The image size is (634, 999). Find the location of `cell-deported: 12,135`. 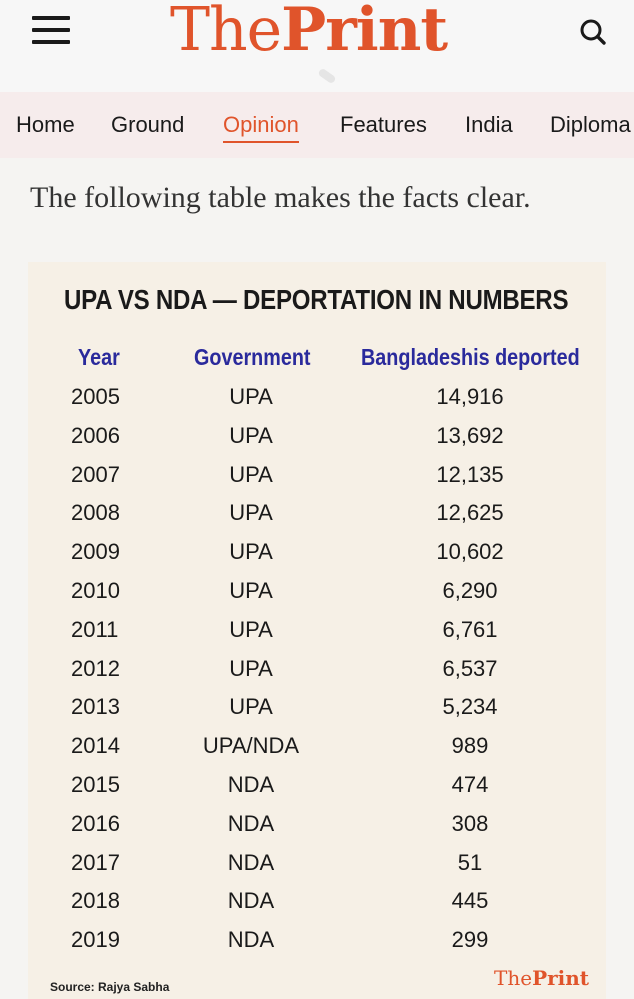

cell-deported: 12,135 is located at coordinates (470, 474).